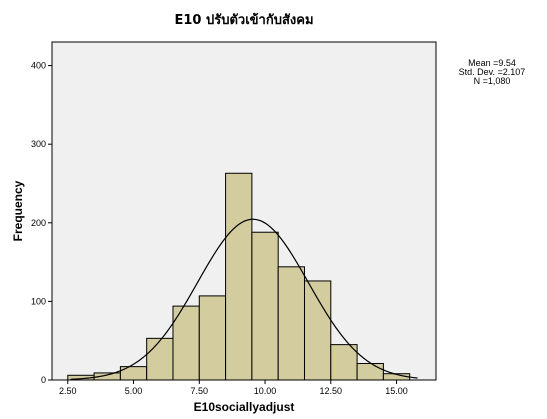 The width and height of the screenshot is (547, 419). I want to click on y-axis-ticks: 0 100 200 300 400, so click(41, 223).